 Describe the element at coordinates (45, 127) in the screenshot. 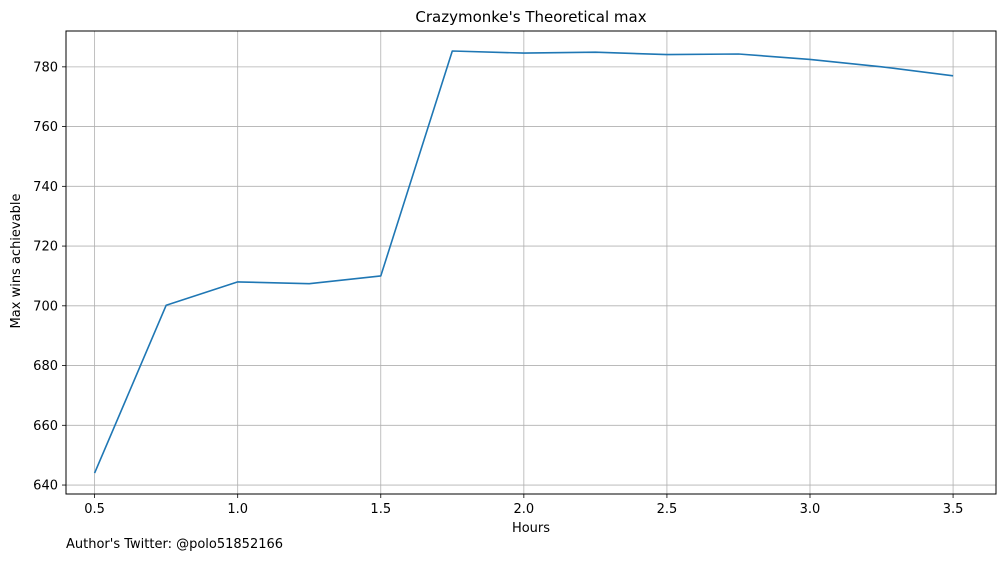

I see `y-tick-label: 760` at that location.